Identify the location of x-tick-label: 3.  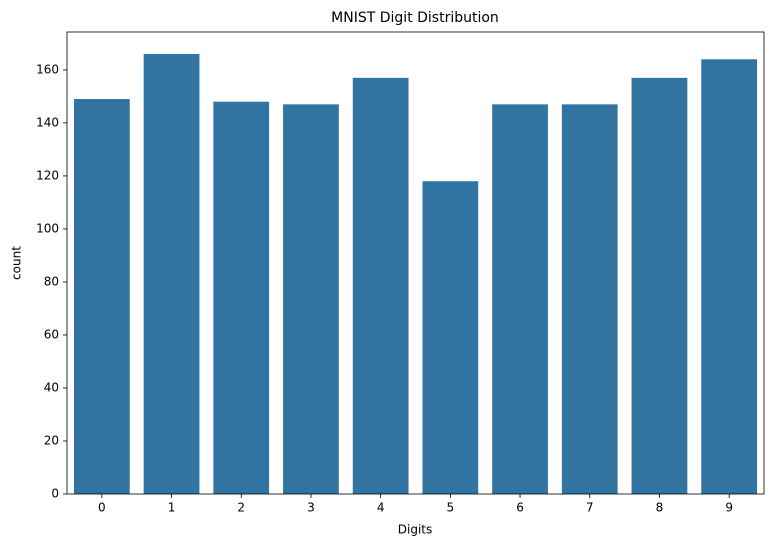
(311, 508).